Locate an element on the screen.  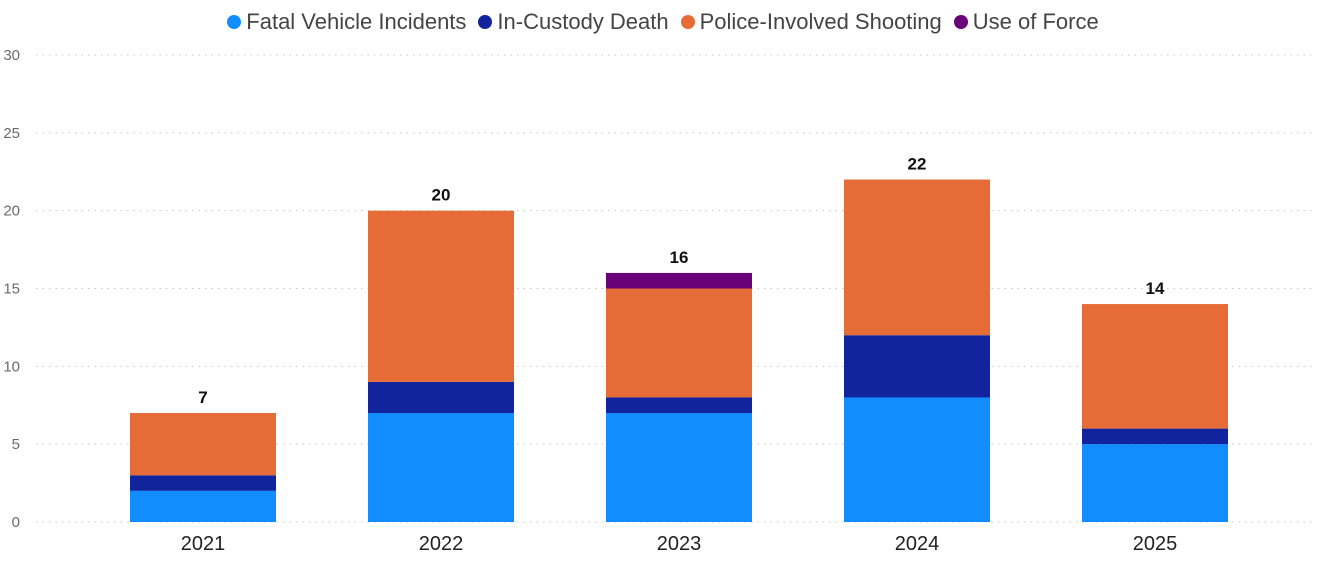
legend-item-use-of-force: Use of Force is located at coordinates (1026, 22).